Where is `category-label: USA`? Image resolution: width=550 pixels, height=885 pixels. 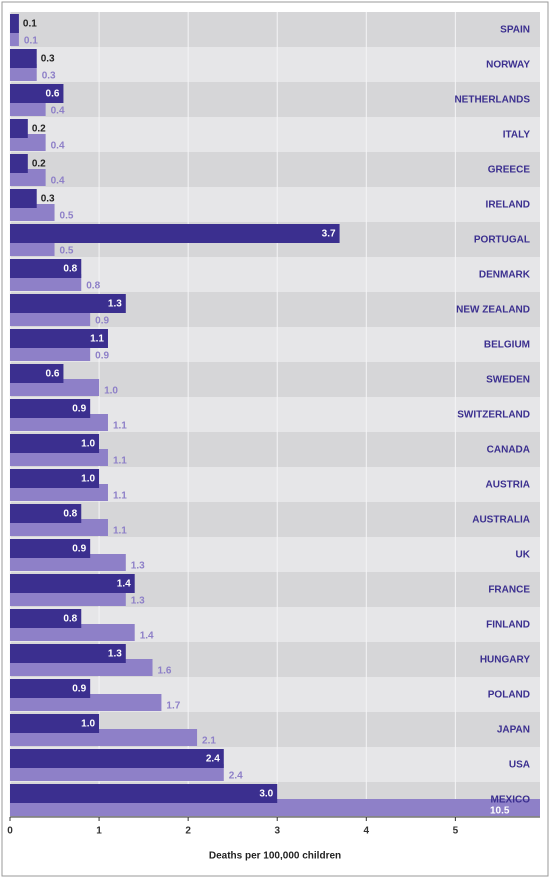 category-label: USA is located at coordinates (519, 765).